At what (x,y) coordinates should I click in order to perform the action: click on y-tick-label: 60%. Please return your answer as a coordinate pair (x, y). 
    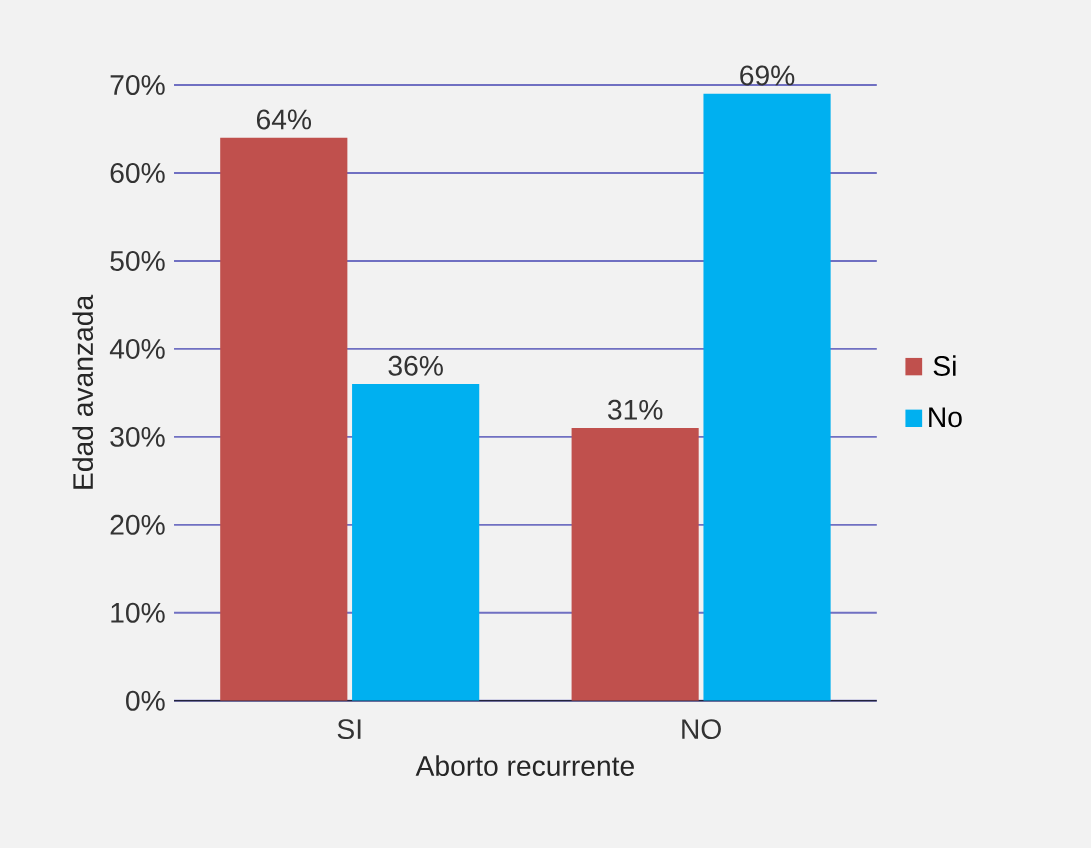
    Looking at the image, I should click on (137, 172).